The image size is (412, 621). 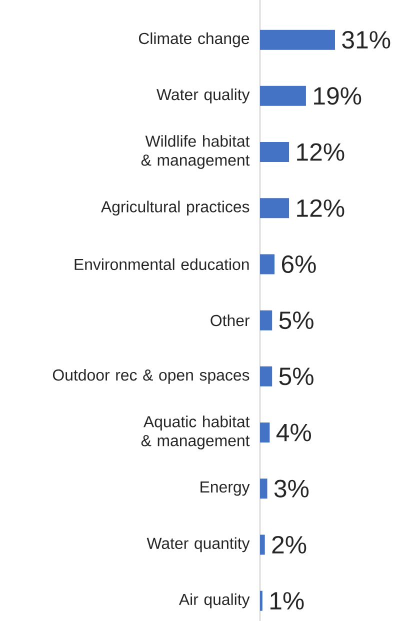 What do you see at coordinates (151, 376) in the screenshot?
I see `y-tick-label: Outdoor rec & open spaces` at bounding box center [151, 376].